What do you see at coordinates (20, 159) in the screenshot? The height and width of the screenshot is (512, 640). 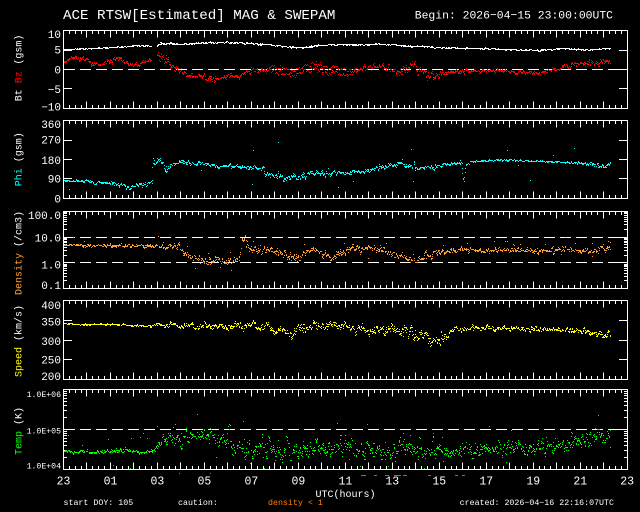 I see `svg-text: Phi (gsm)` at bounding box center [20, 159].